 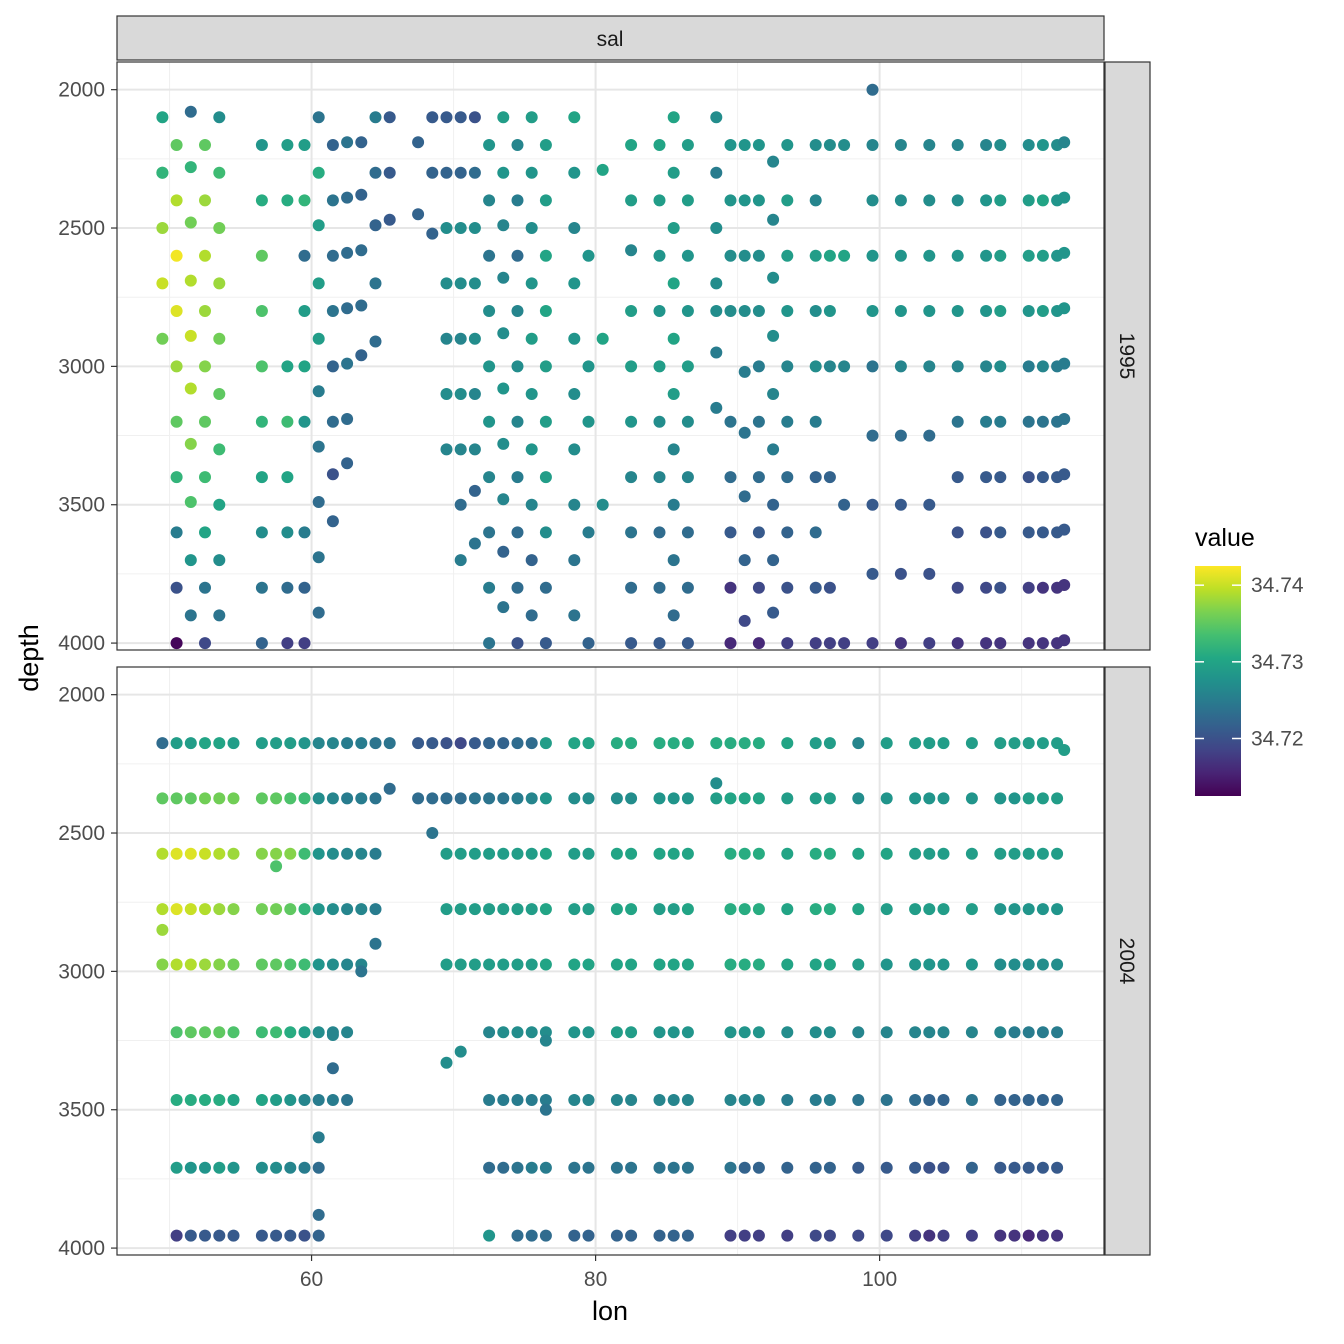 What do you see at coordinates (1277, 585) in the screenshot?
I see `legend-tick-label: 34.74` at bounding box center [1277, 585].